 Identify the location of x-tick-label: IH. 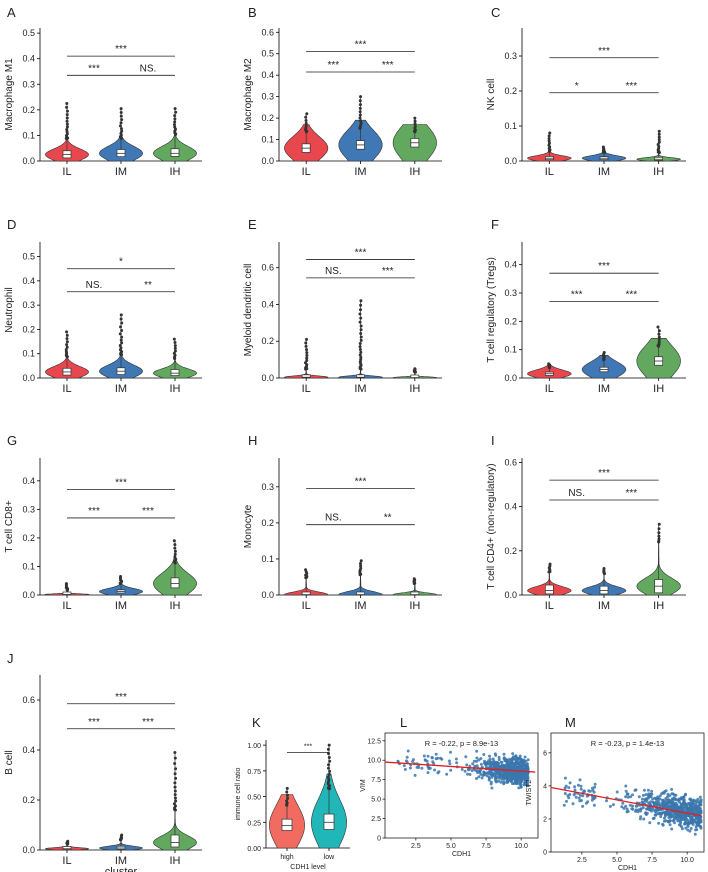
(414, 606).